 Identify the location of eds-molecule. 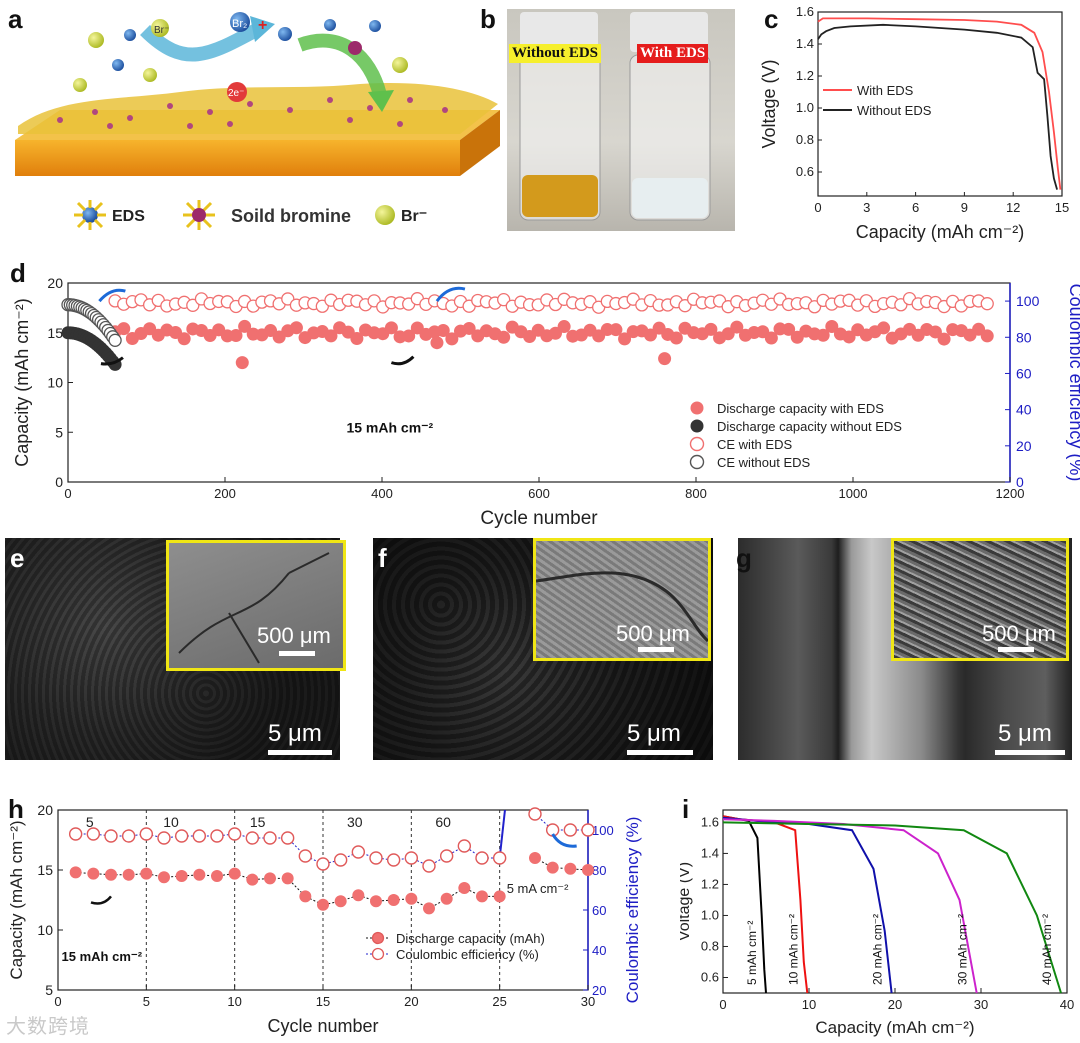
(375, 26).